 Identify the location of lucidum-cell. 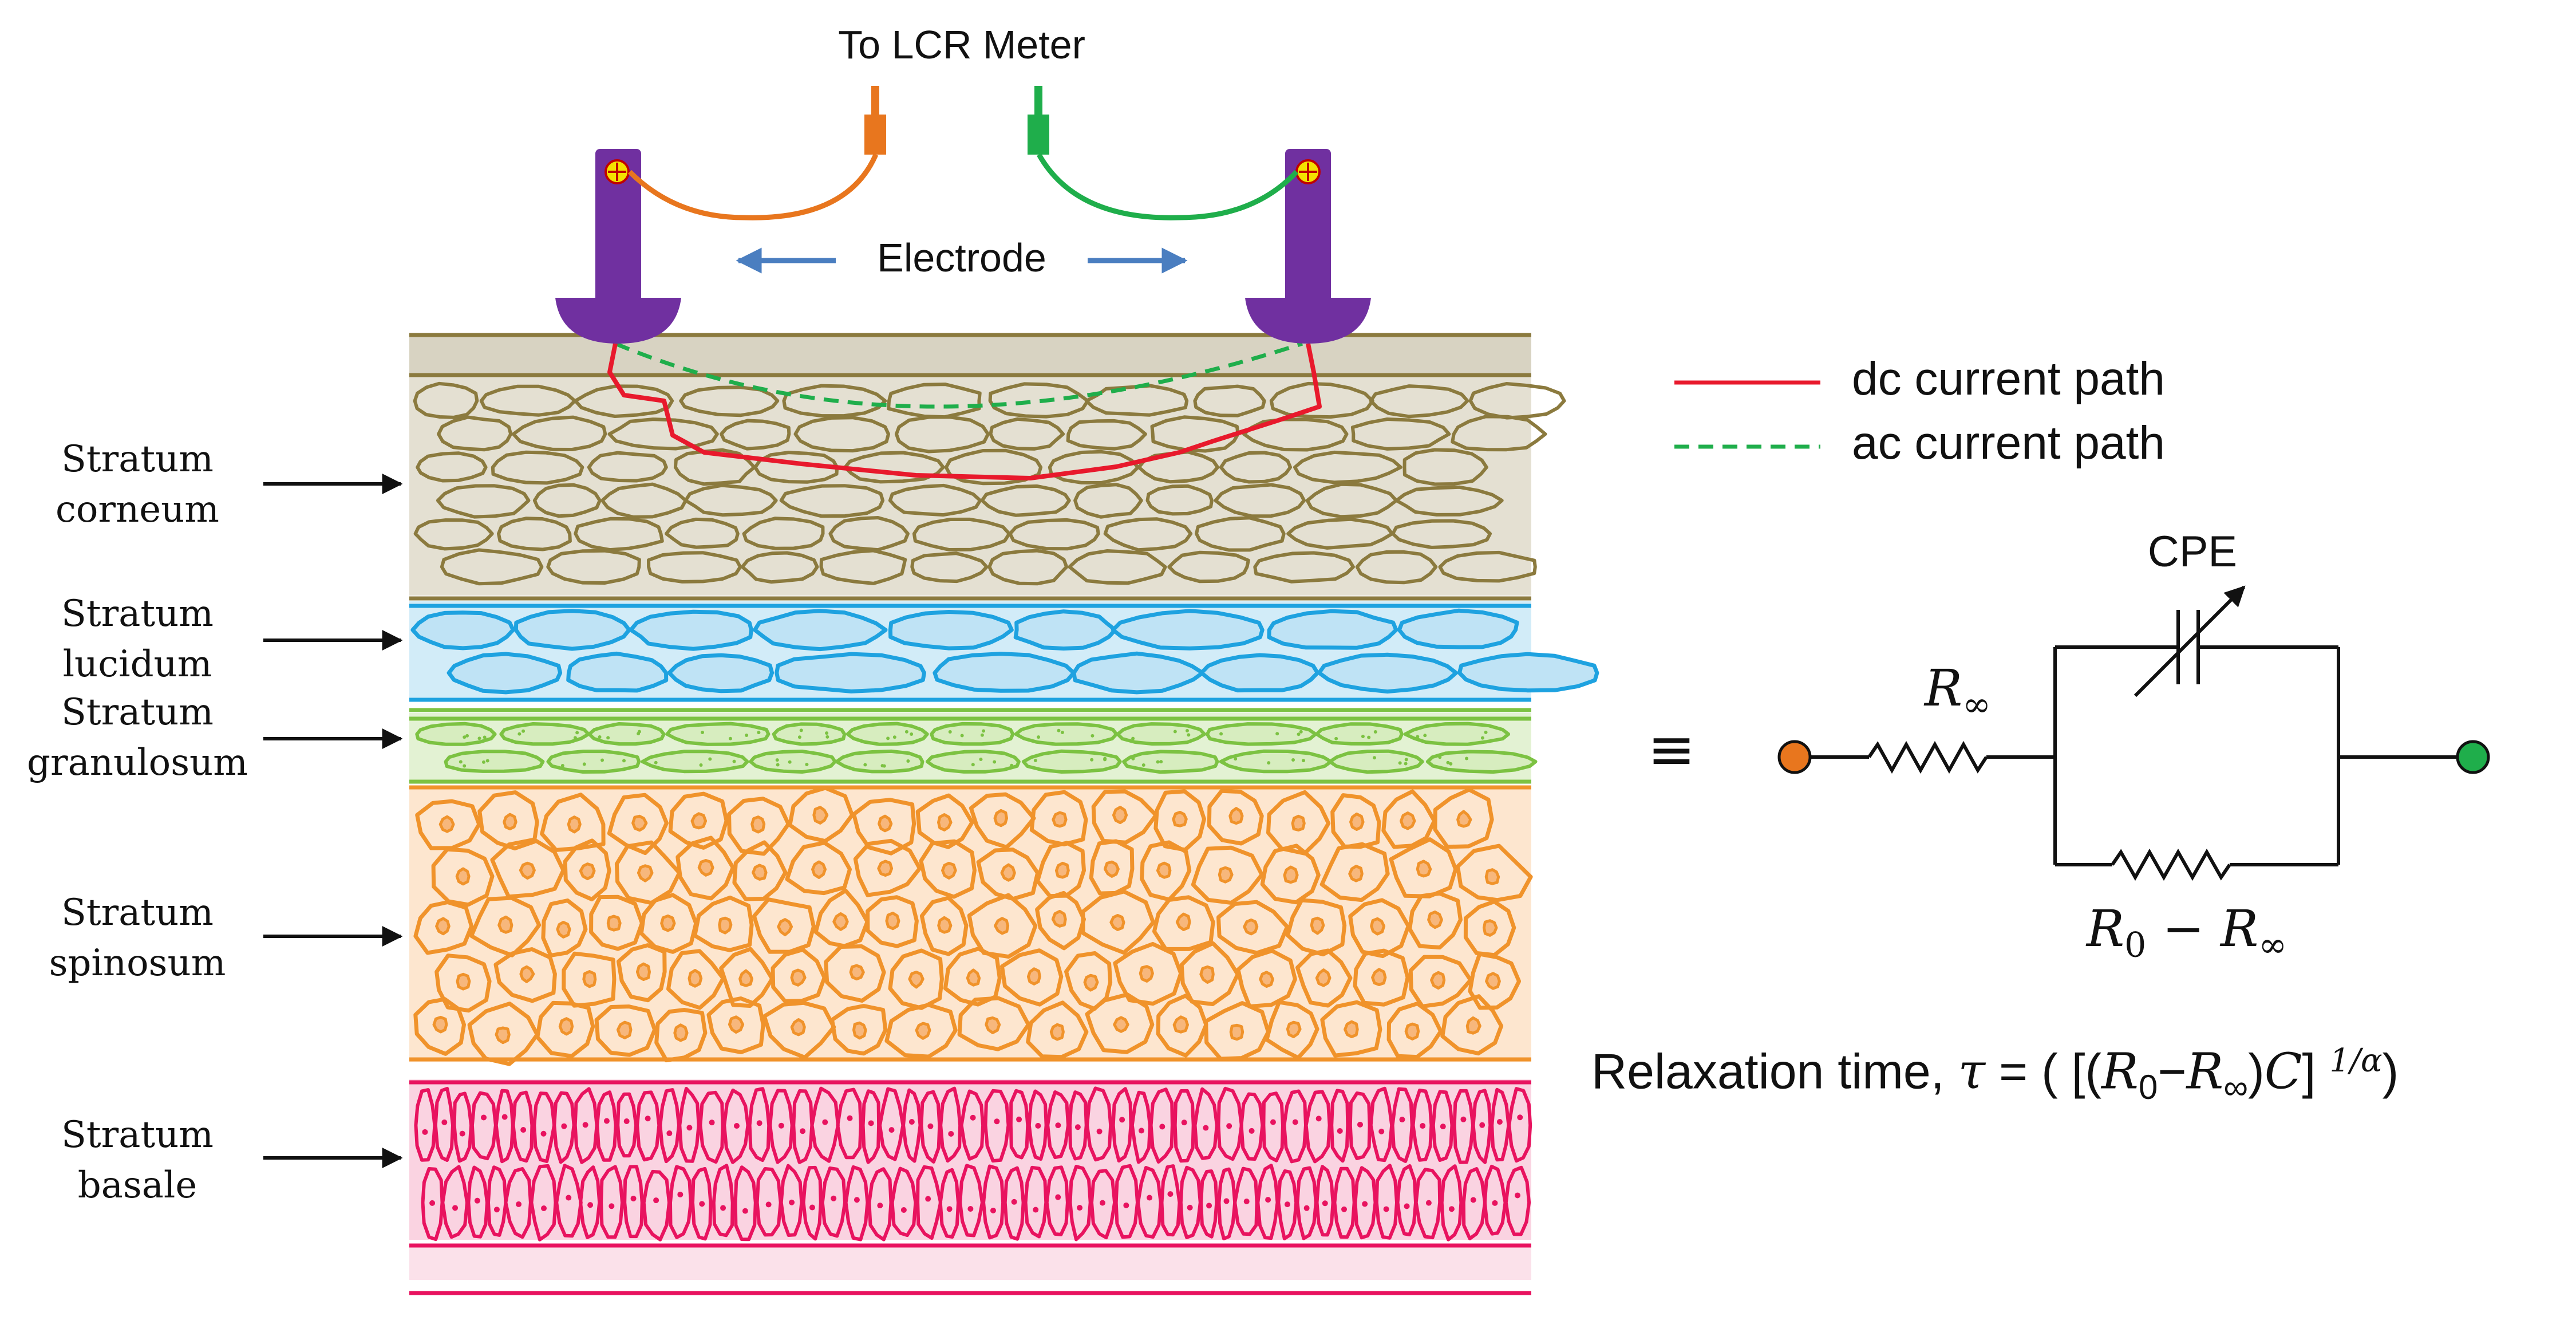
(1138, 673).